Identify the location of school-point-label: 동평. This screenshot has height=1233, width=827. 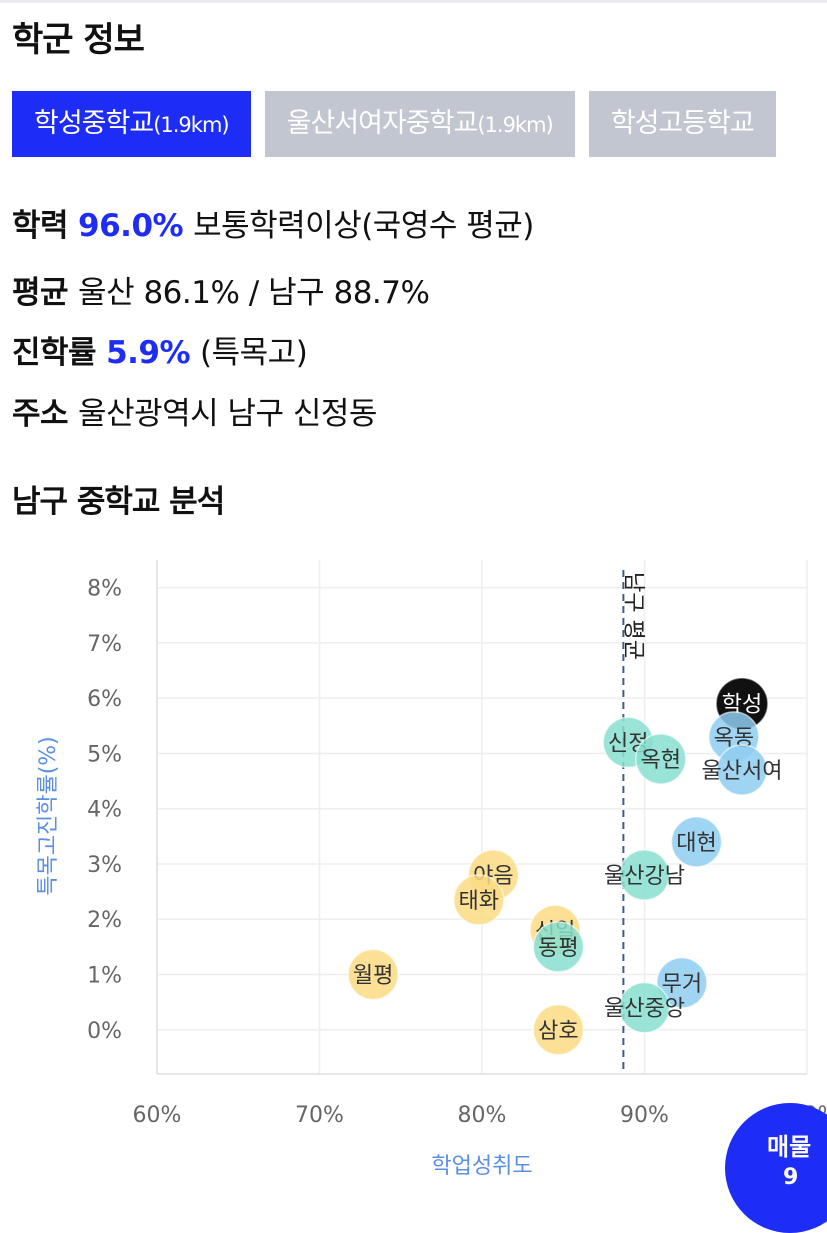
(558, 948).